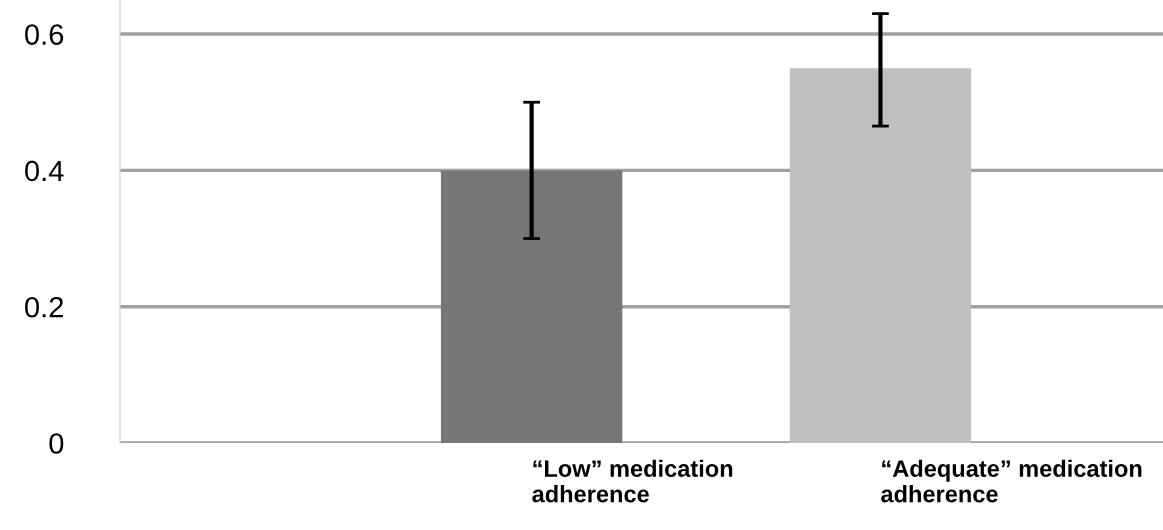 The width and height of the screenshot is (1163, 530). Describe the element at coordinates (56, 443) in the screenshot. I see `y-tick-label: 0` at that location.